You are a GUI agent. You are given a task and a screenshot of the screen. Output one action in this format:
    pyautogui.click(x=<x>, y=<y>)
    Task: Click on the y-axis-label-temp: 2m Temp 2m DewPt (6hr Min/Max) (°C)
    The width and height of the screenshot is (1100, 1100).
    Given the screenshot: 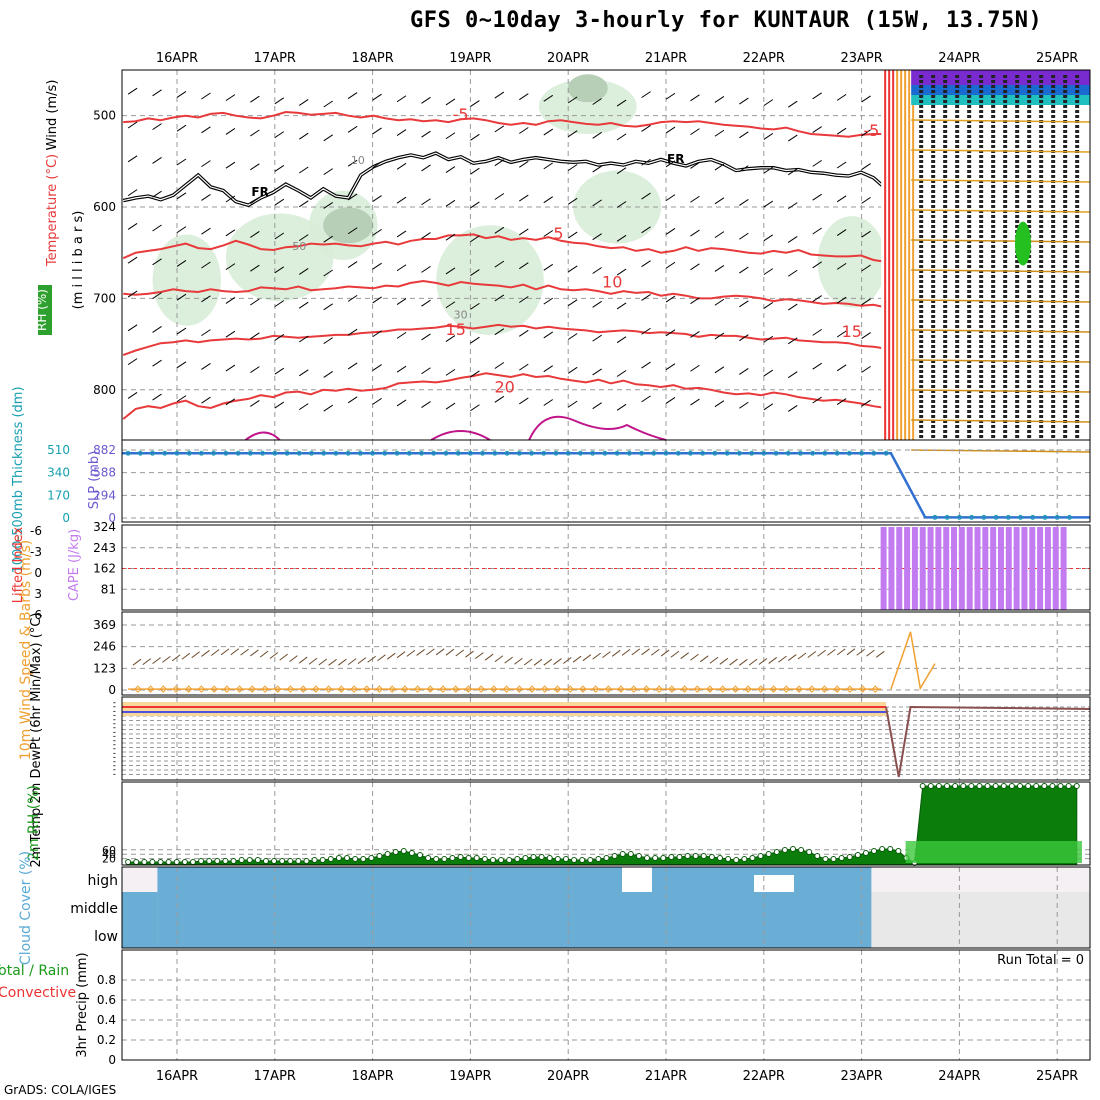 What is the action you would take?
    pyautogui.click(x=36, y=740)
    